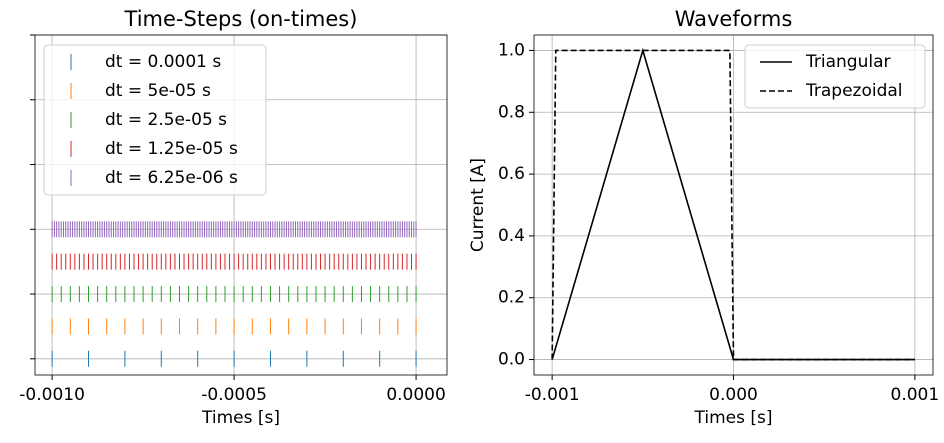 The width and height of the screenshot is (944, 443). Describe the element at coordinates (234, 395) in the screenshot. I see `x-tick-label: -0.0005` at that location.